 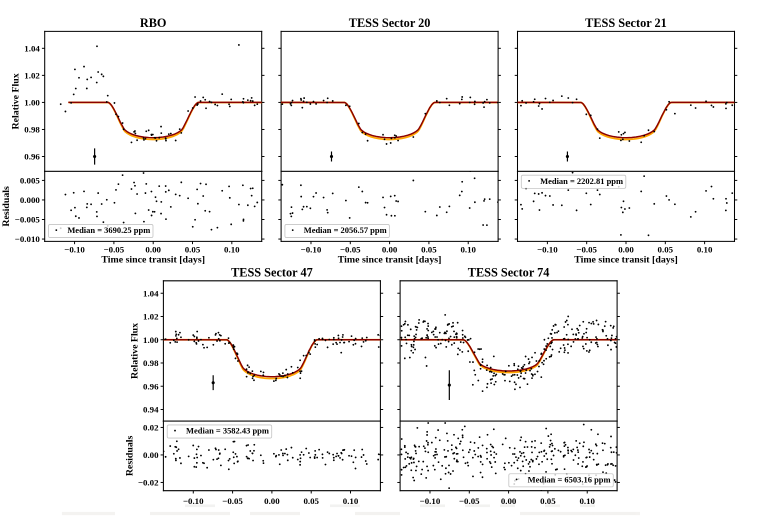 What do you see at coordinates (153, 23) in the screenshot?
I see `svg-text: RBO` at bounding box center [153, 23].